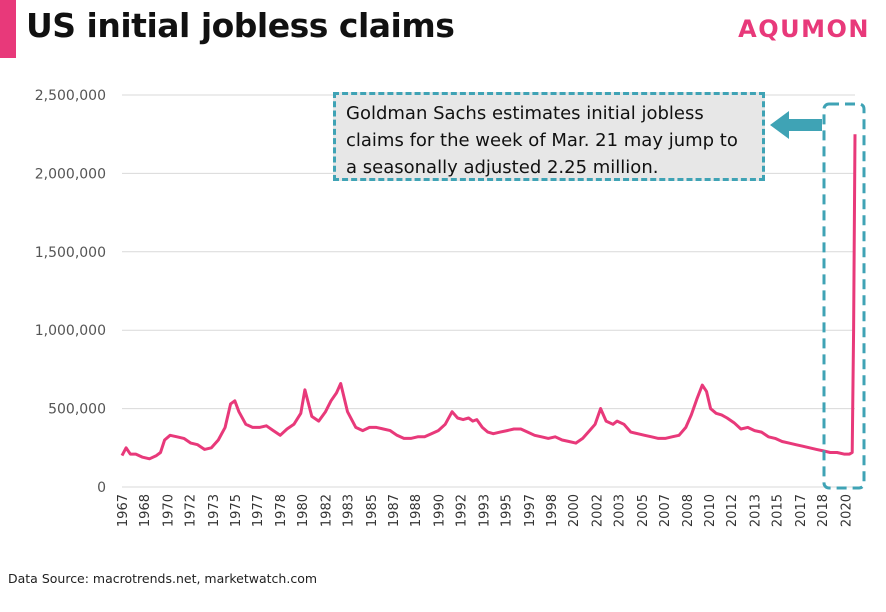 The image size is (886, 612). What do you see at coordinates (281, 510) in the screenshot?
I see `x-tick-label: 1978` at bounding box center [281, 510].